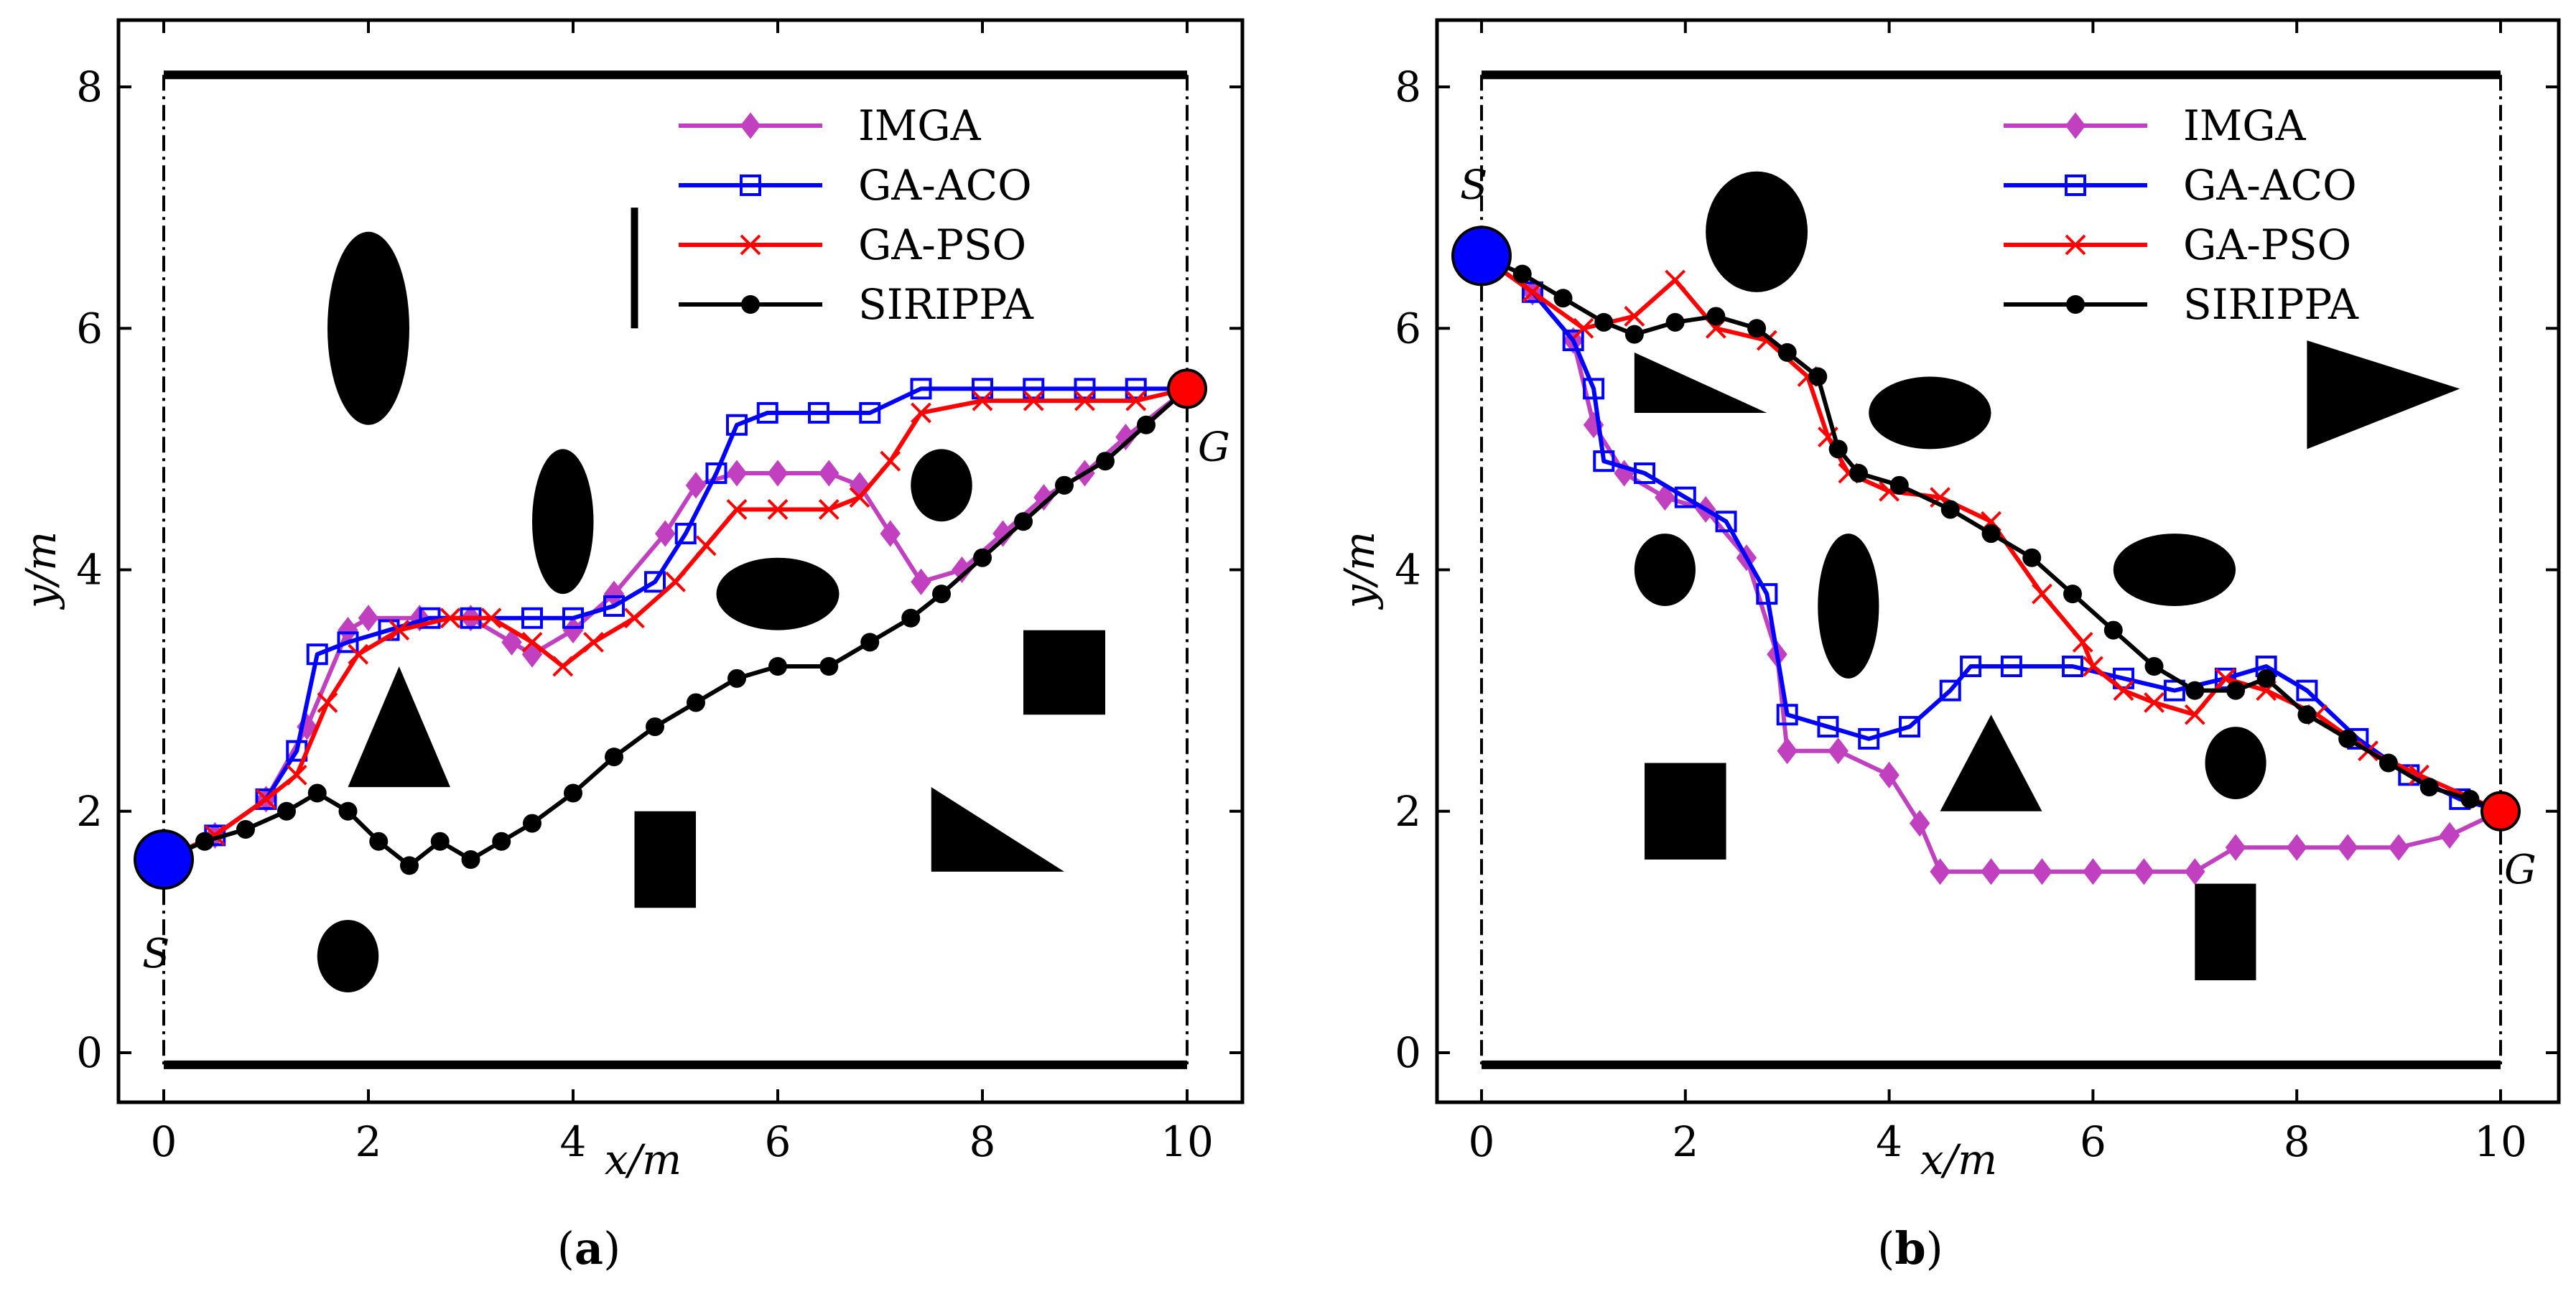 This screenshot has width=2576, height=1299. I want to click on x-tick-label: 10, so click(2500, 1141).